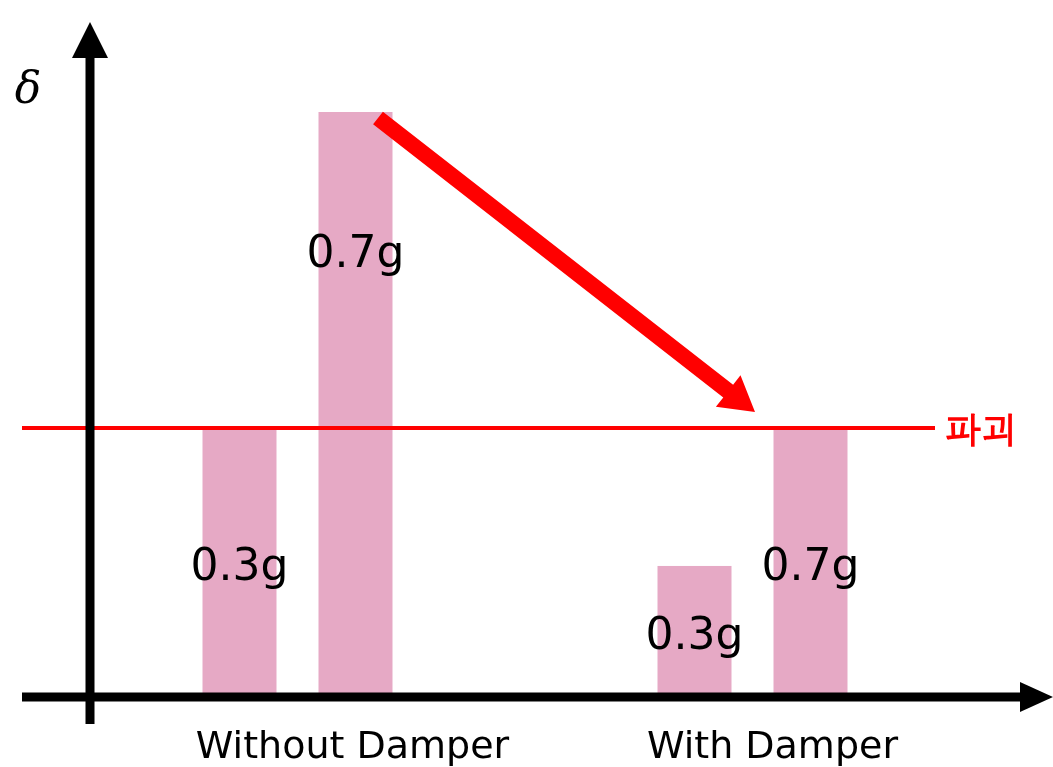  What do you see at coordinates (28, 87) in the screenshot?
I see `y-axis-title: δ` at bounding box center [28, 87].